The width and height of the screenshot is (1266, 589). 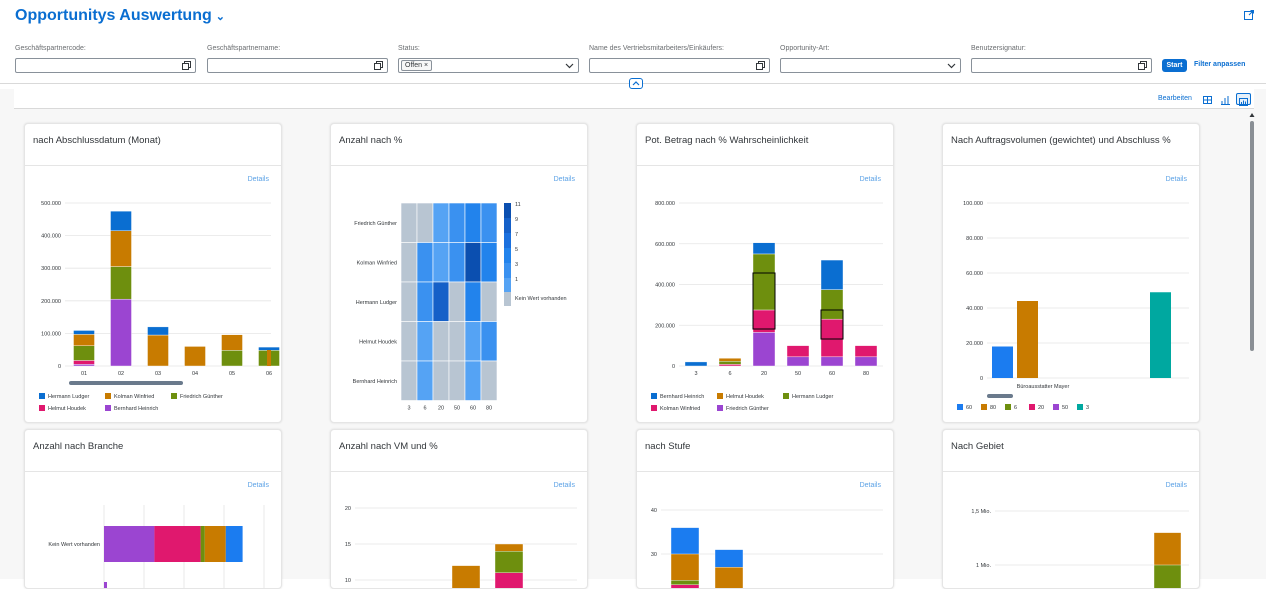 I want to click on chart-view-icon, so click(x=1225, y=99).